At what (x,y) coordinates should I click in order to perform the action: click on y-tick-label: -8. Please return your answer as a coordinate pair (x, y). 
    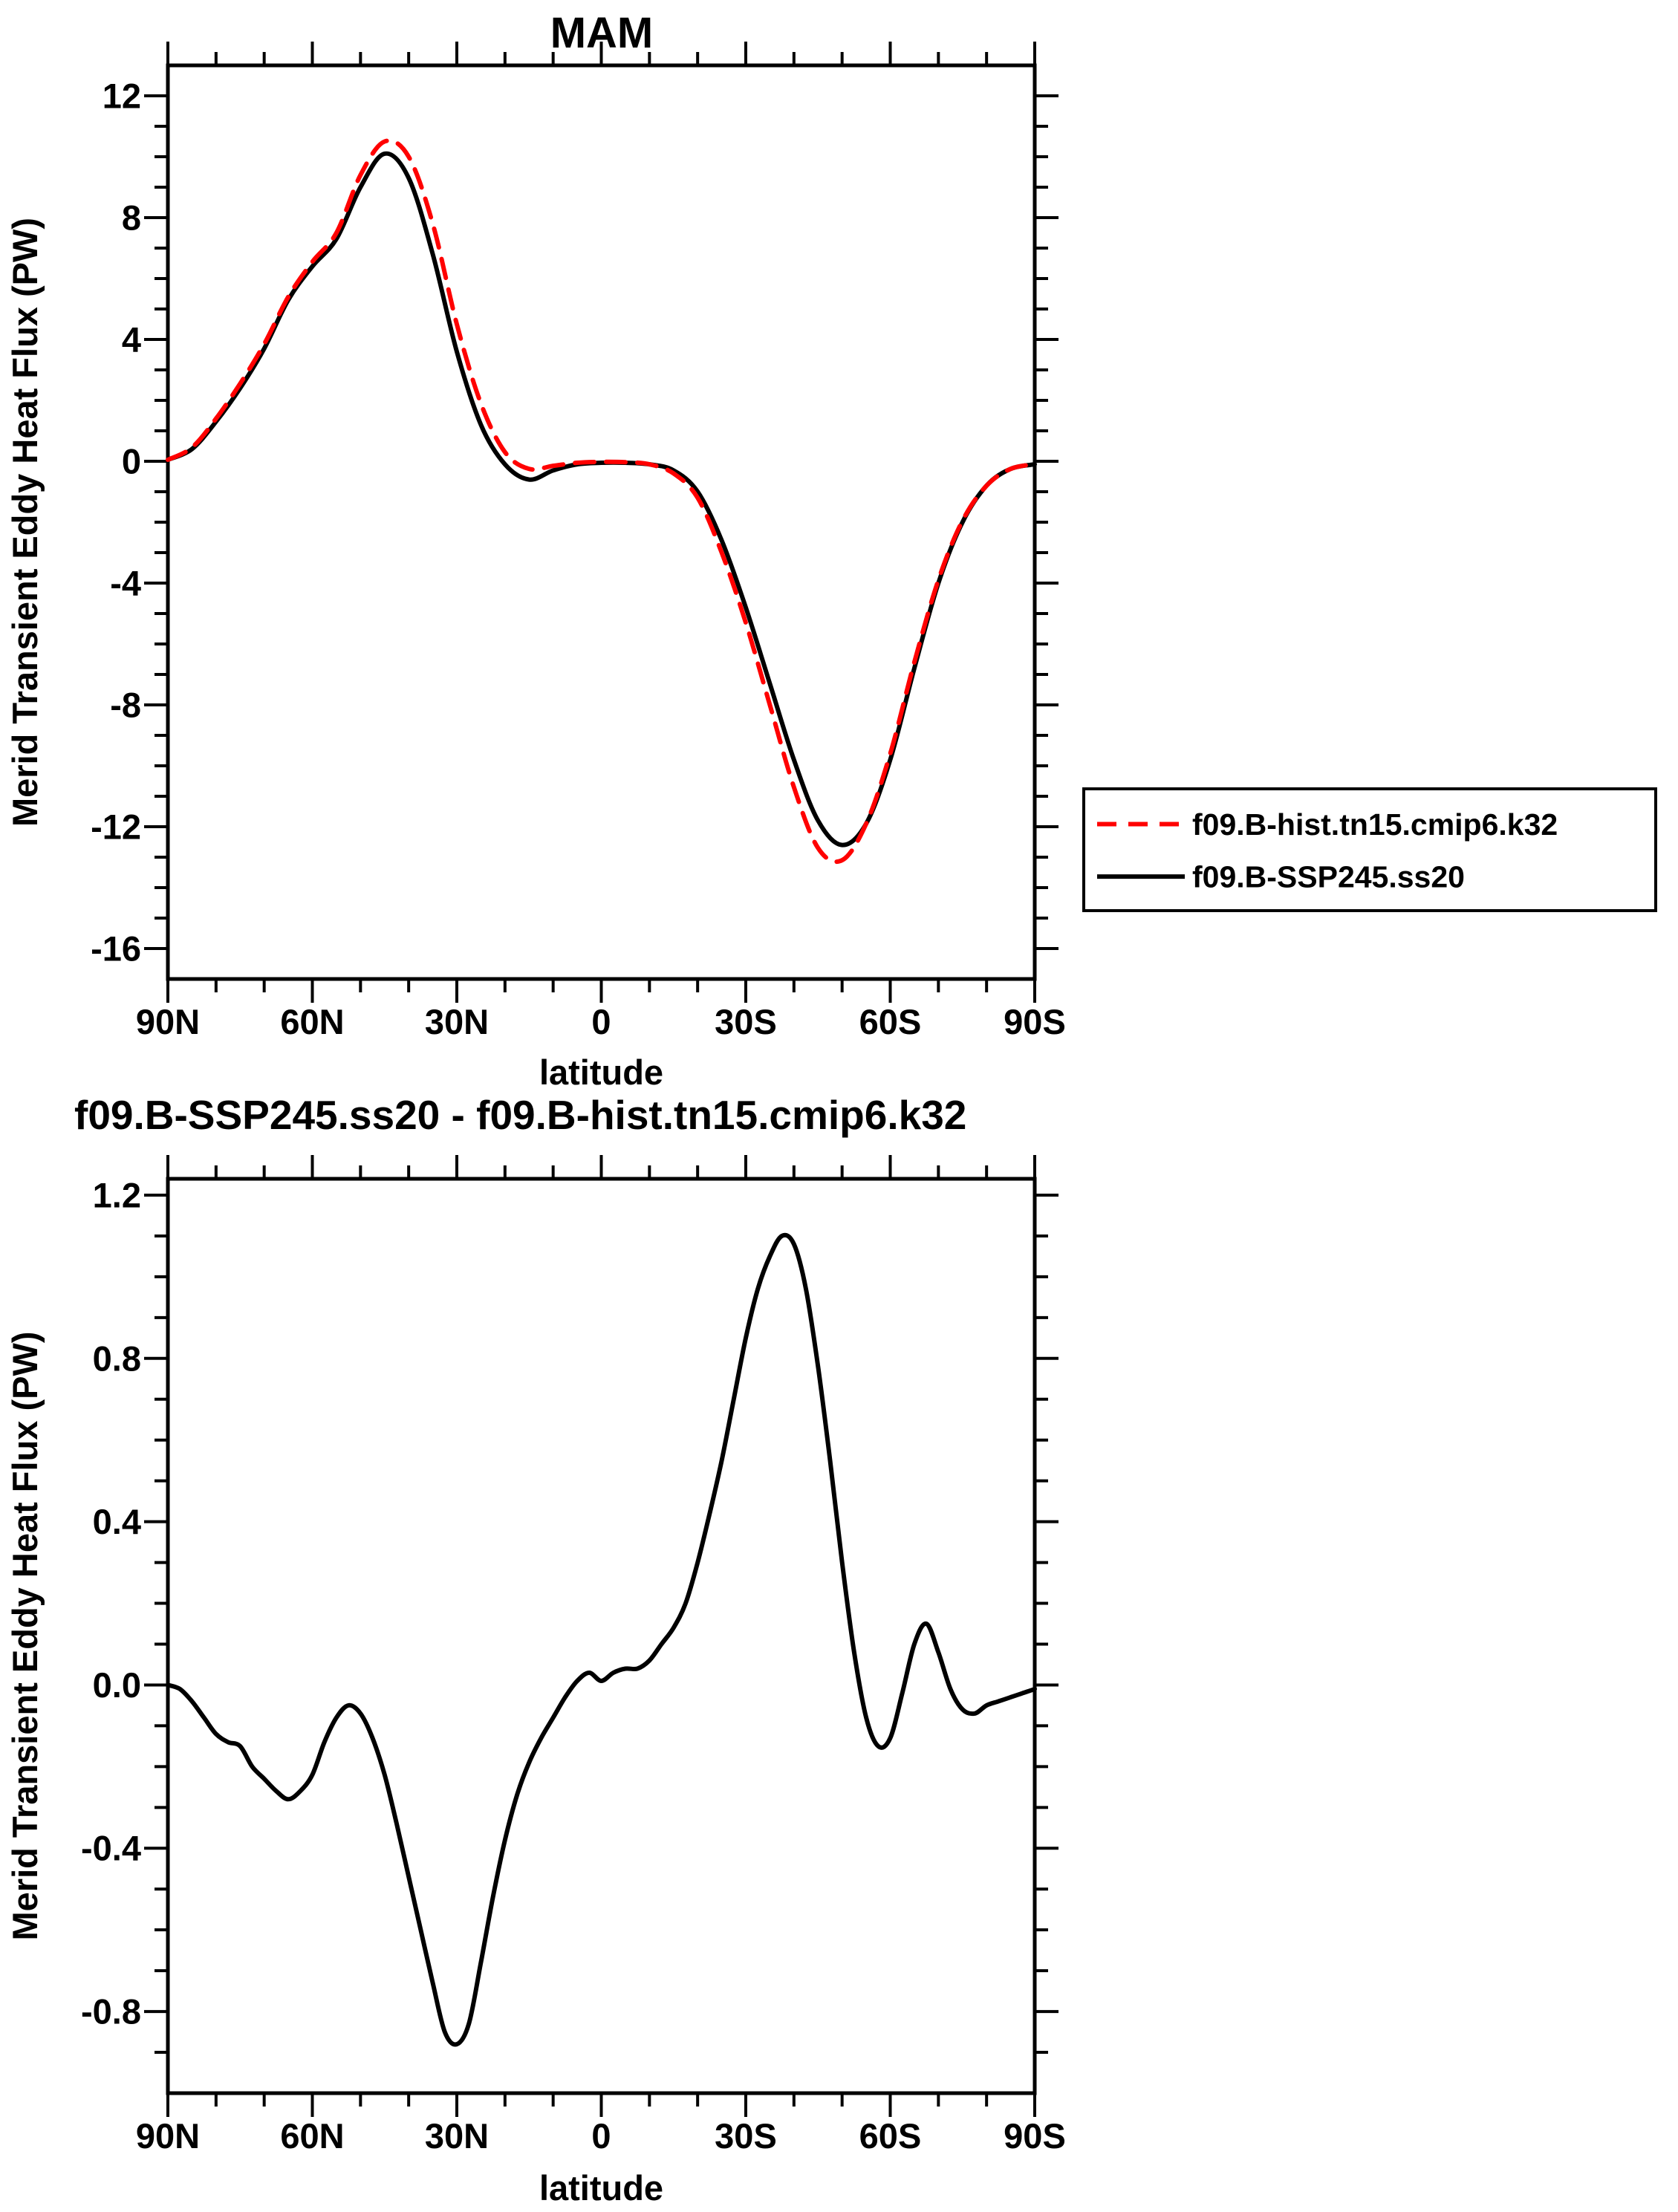
    Looking at the image, I should click on (125, 705).